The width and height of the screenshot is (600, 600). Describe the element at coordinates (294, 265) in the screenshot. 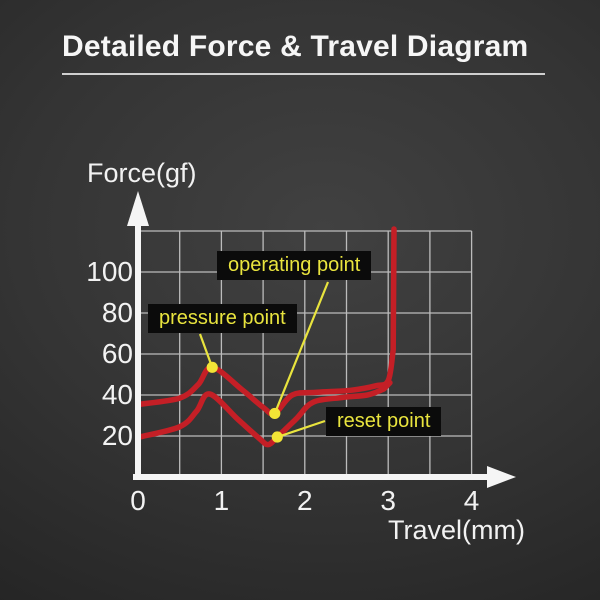

I see `operating-point-callout: operating point` at that location.